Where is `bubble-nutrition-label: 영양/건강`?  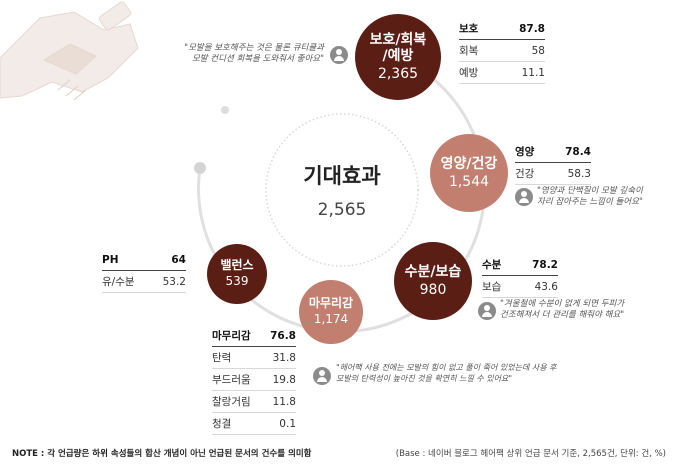 bubble-nutrition-label: 영양/건강 is located at coordinates (469, 163).